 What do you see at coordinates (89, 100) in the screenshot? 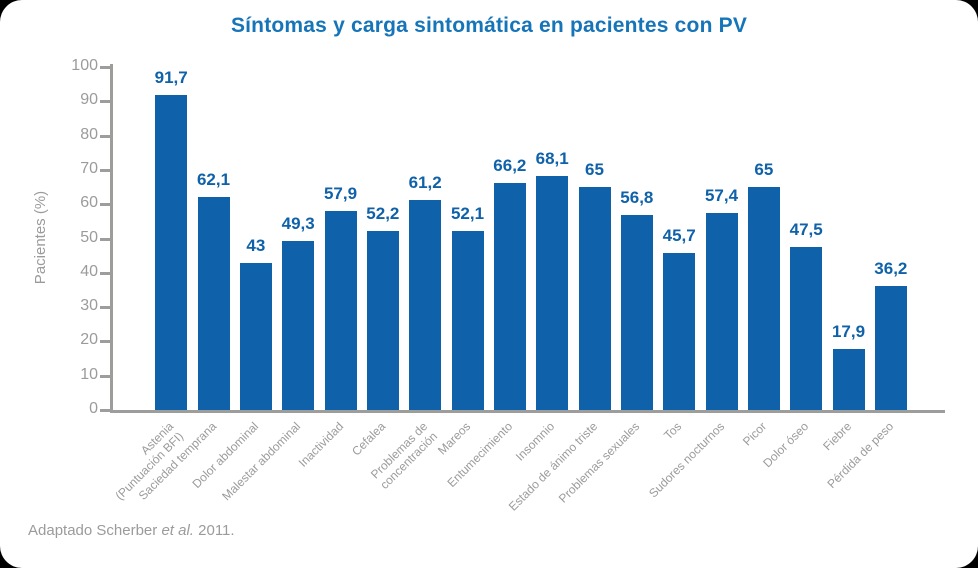
I see `y-tick-label: 90` at bounding box center [89, 100].